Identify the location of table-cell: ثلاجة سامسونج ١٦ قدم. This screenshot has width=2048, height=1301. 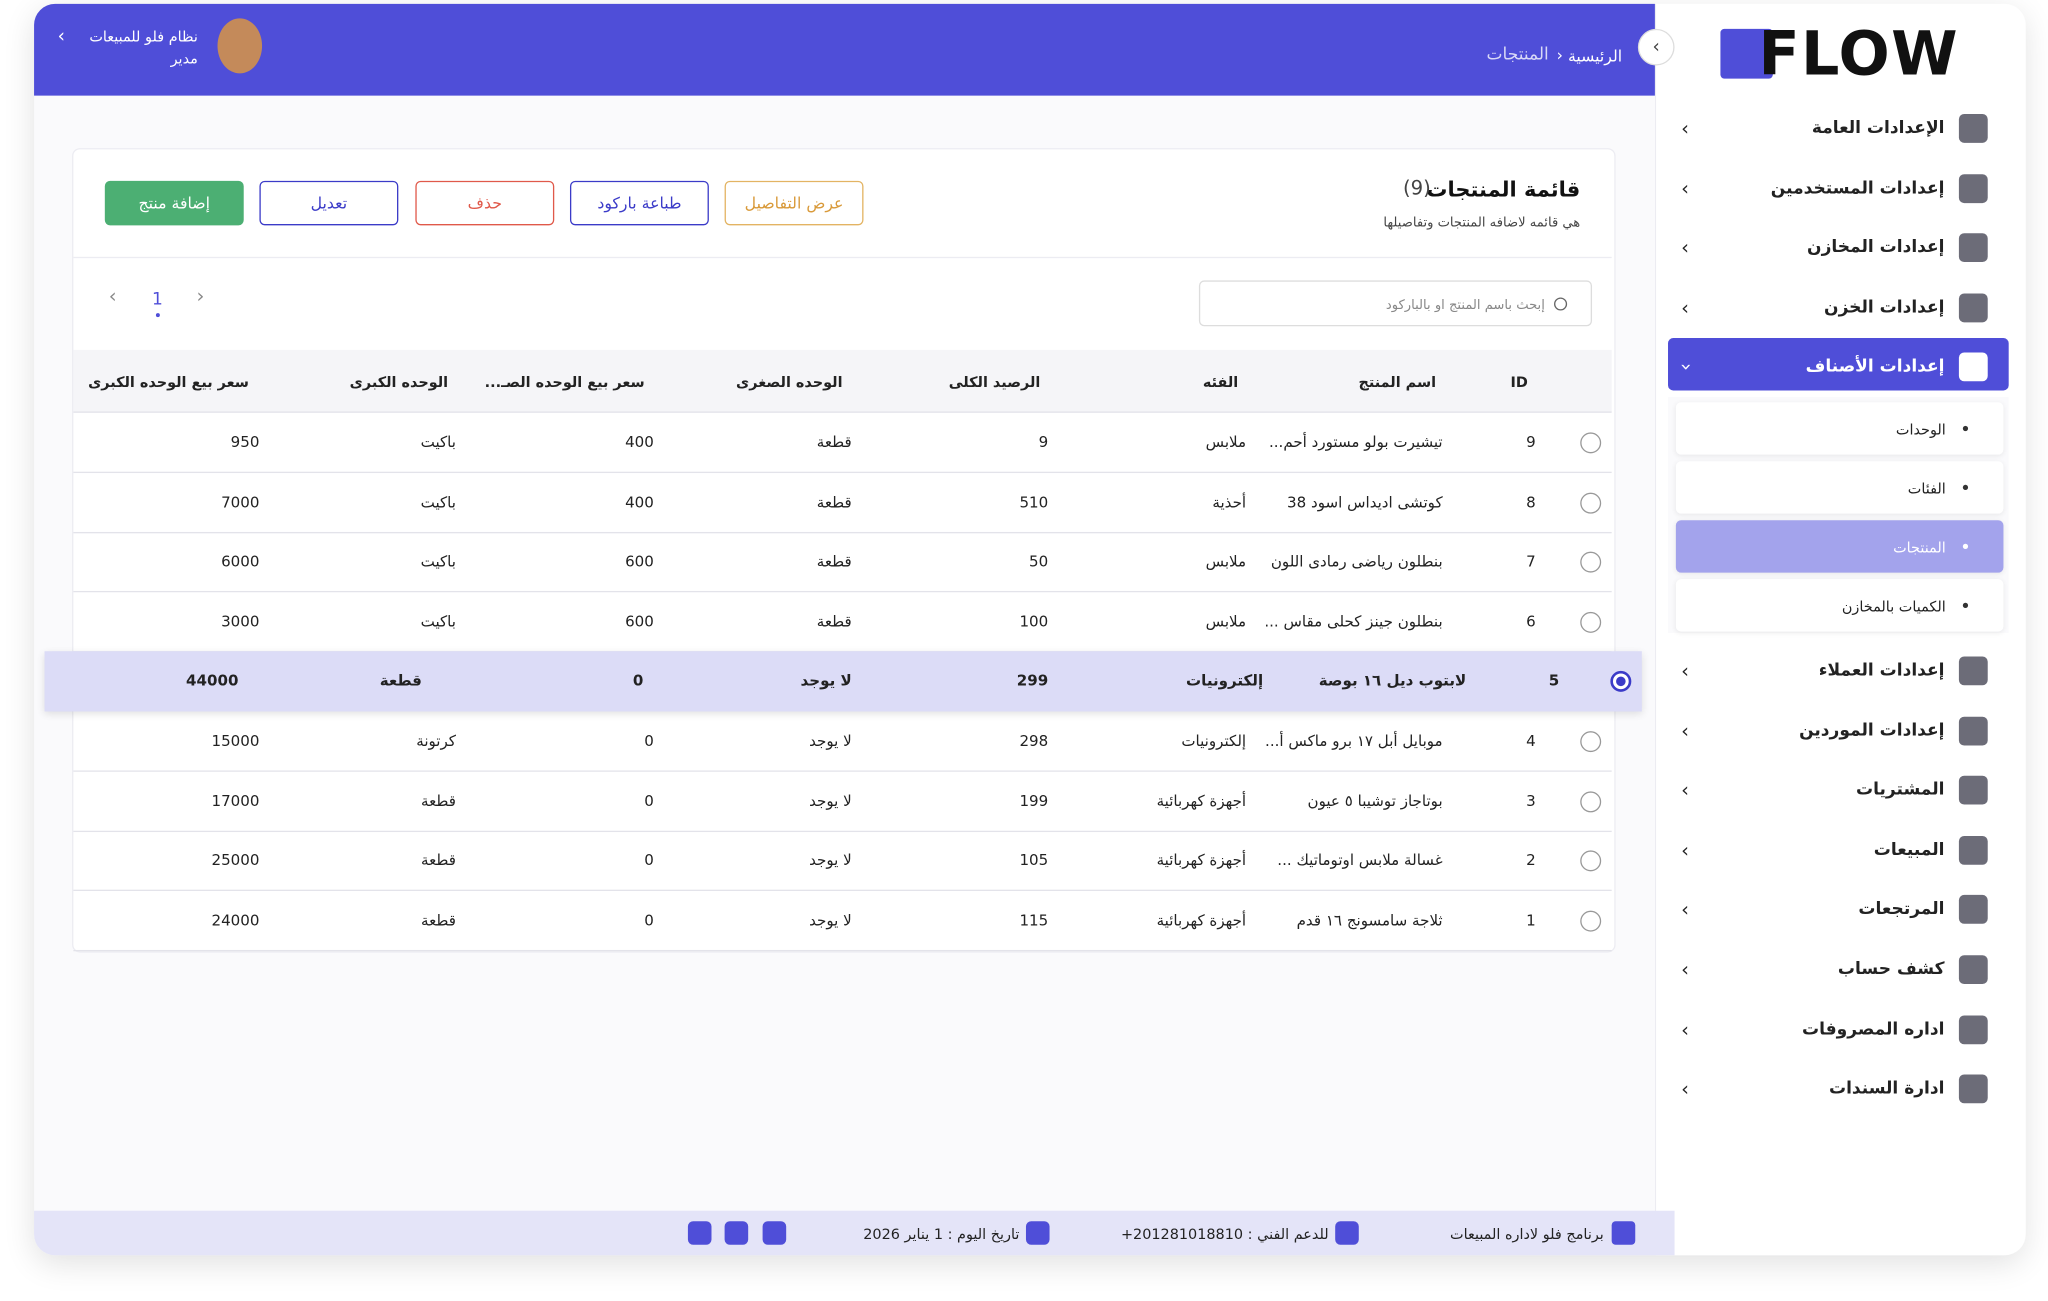
(1369, 920).